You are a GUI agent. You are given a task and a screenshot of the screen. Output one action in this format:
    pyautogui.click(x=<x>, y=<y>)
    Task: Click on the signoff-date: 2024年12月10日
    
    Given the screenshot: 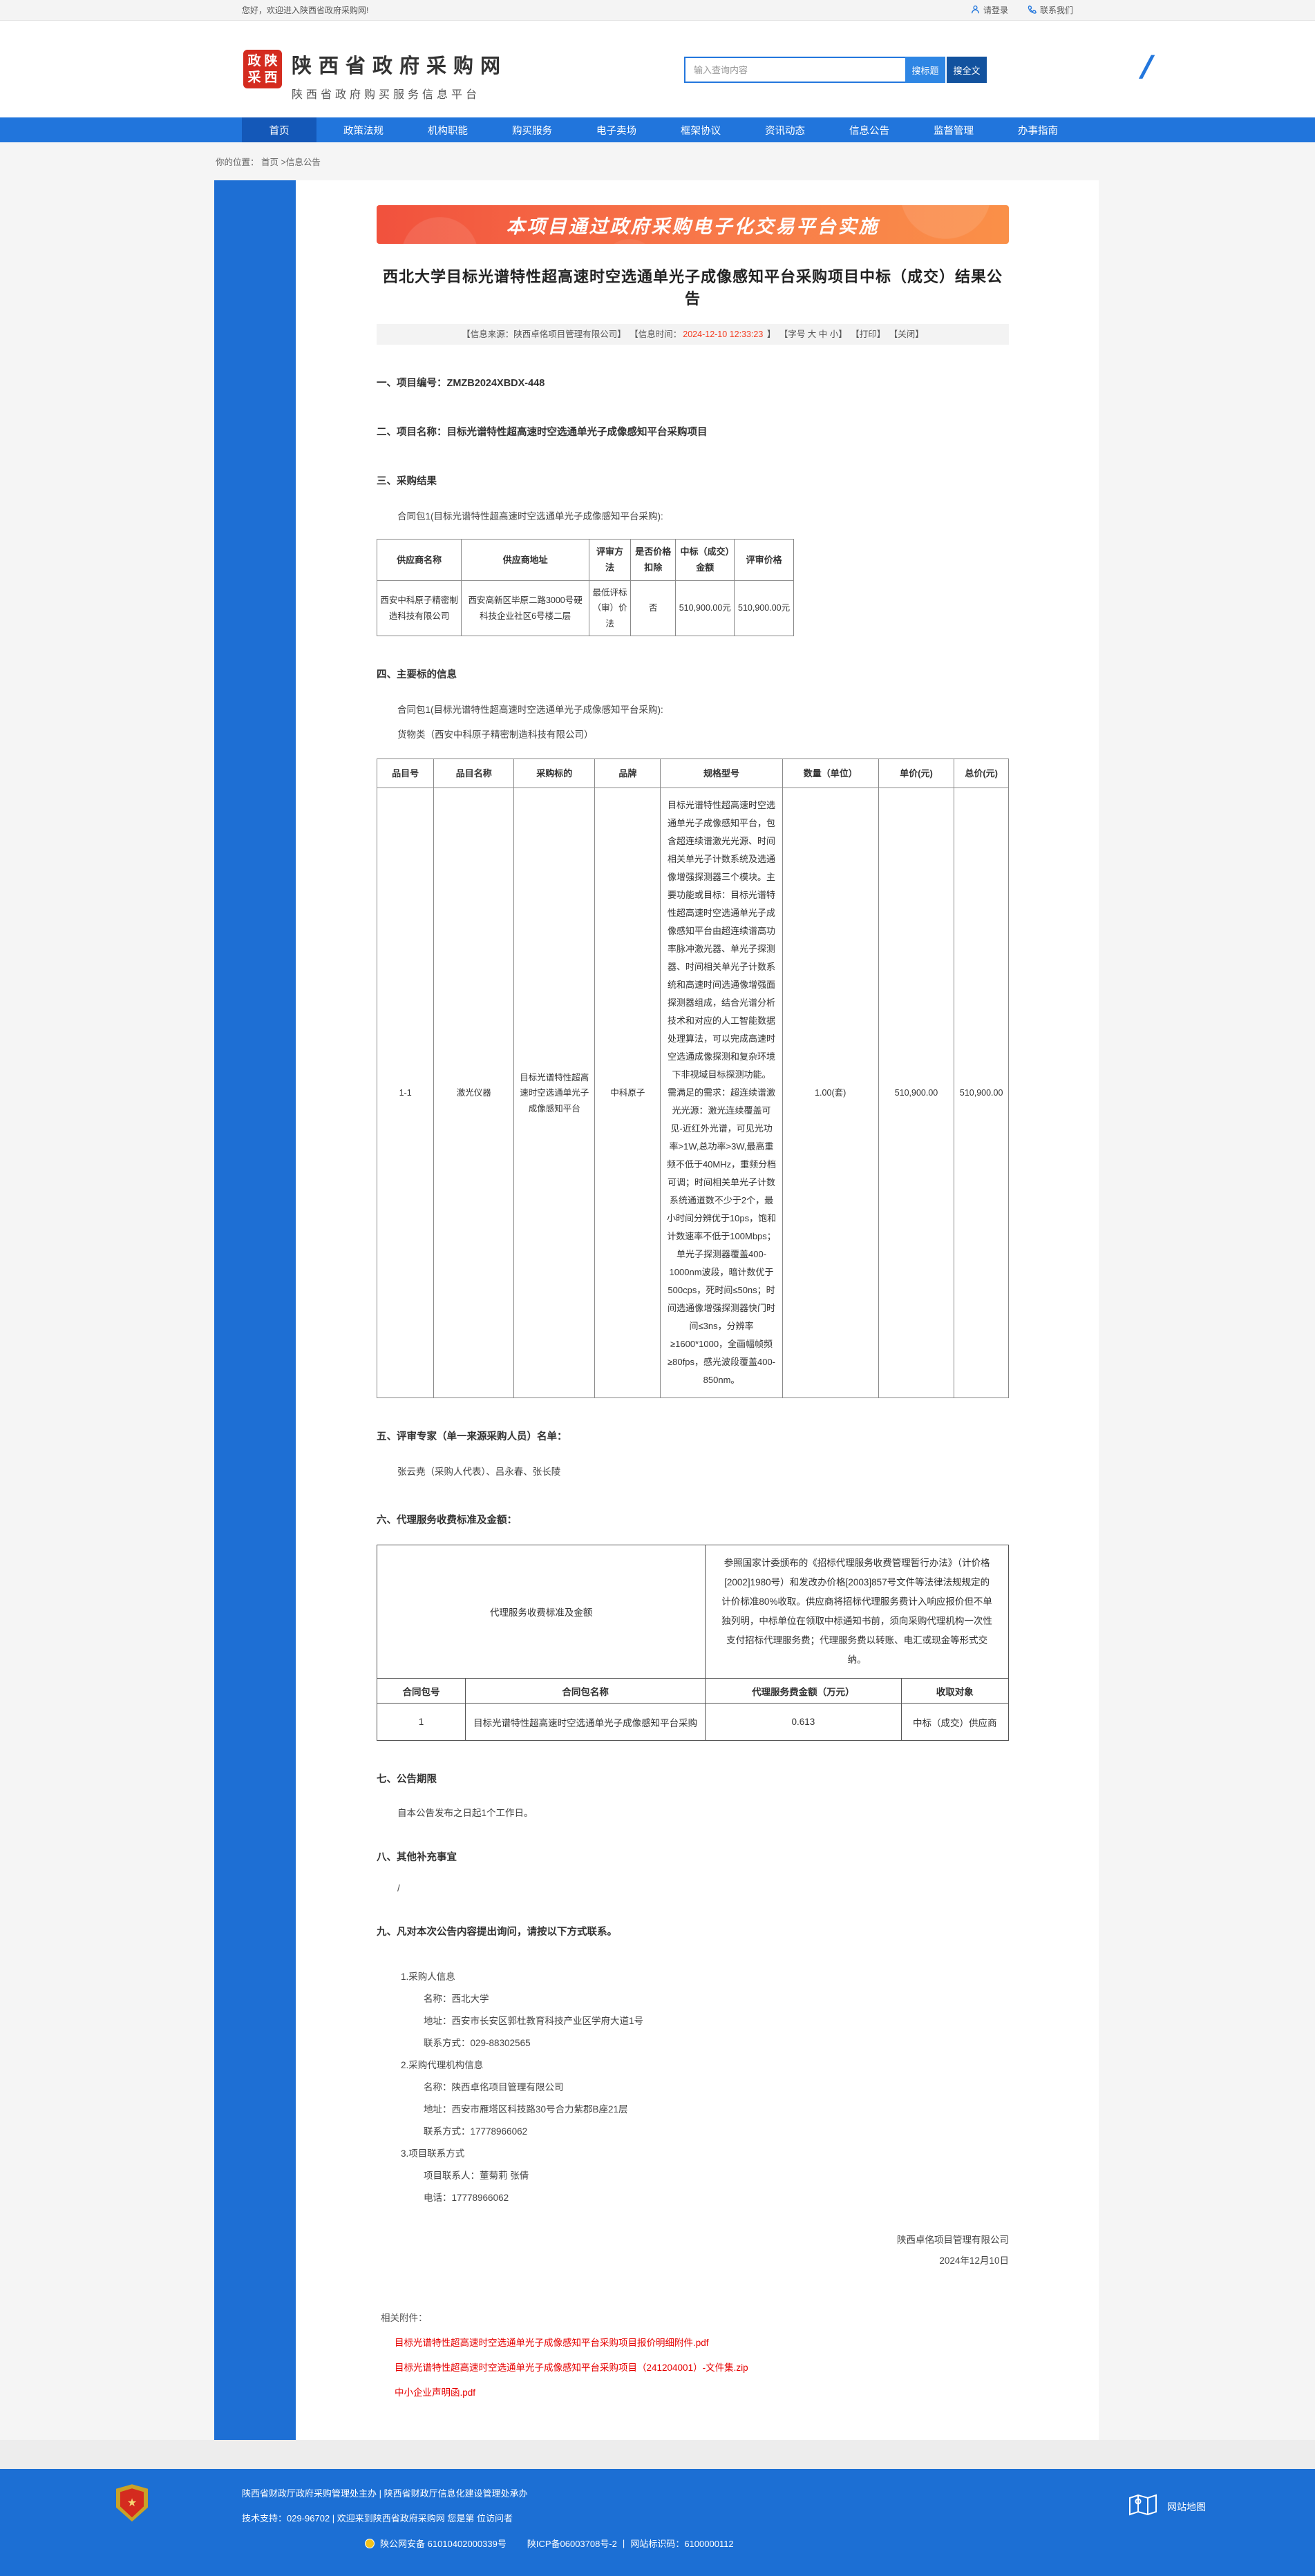 What is the action you would take?
    pyautogui.click(x=974, y=2261)
    